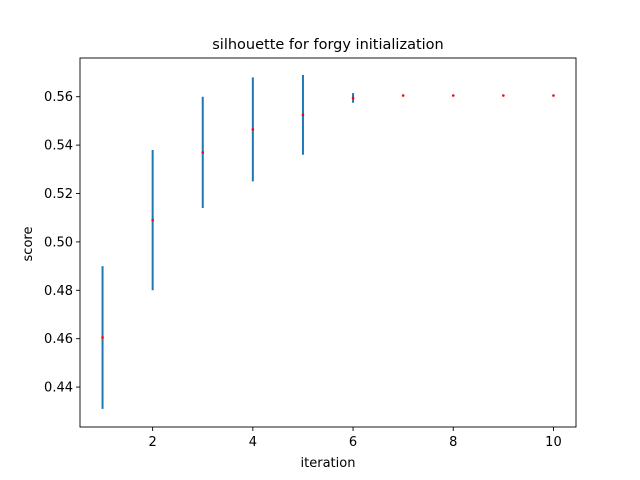  I want to click on y-tick-label-0: 0.44, so click(58, 388).